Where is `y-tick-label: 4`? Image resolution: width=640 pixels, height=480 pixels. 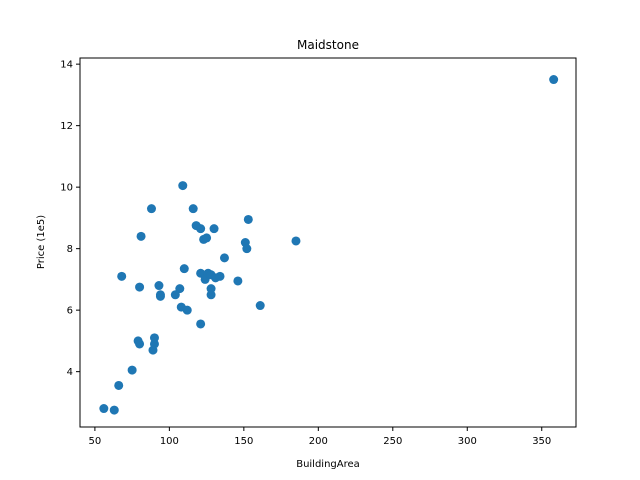 y-tick-label: 4 is located at coordinates (70, 372).